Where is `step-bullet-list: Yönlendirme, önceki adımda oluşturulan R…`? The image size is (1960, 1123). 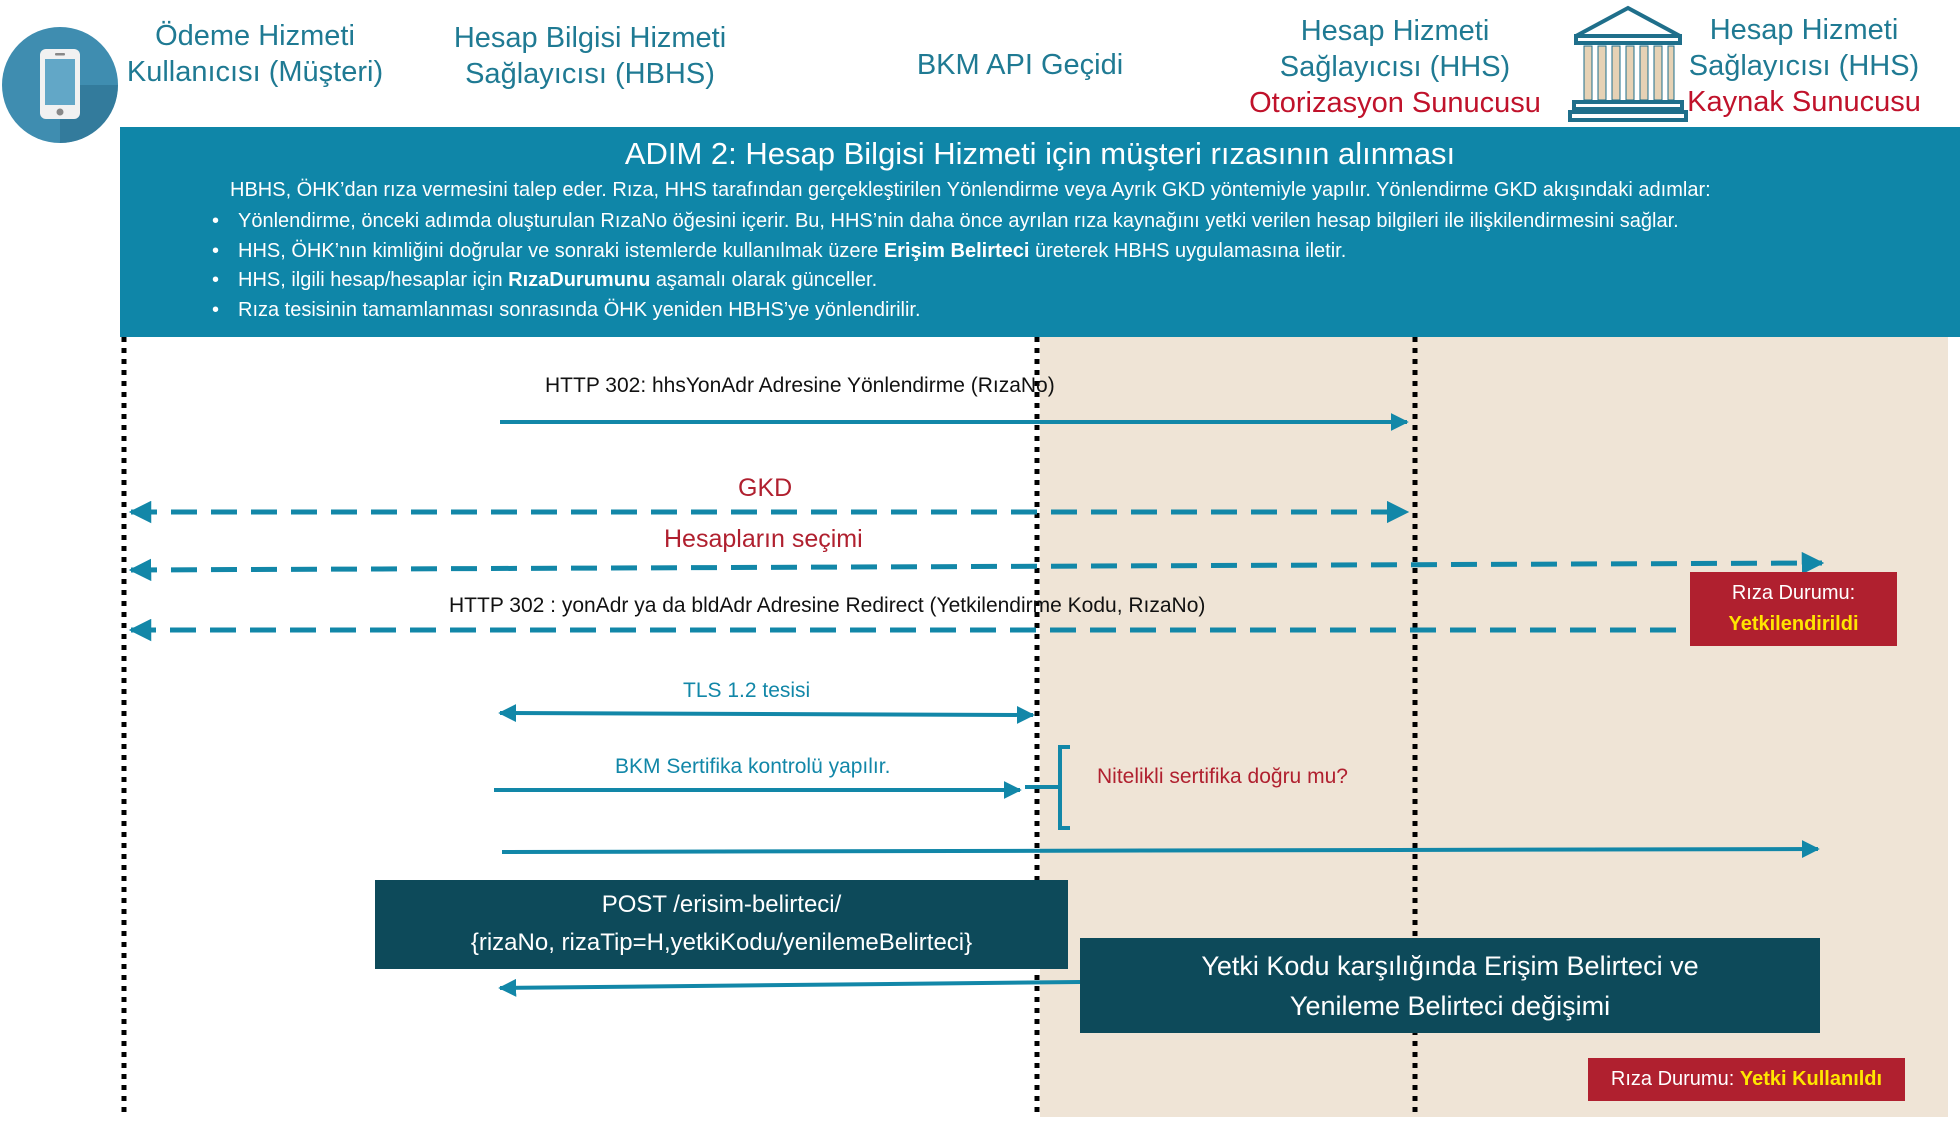 step-bullet-list: Yönlendirme, önceki adımda oluşturulan R… is located at coordinates (944, 266).